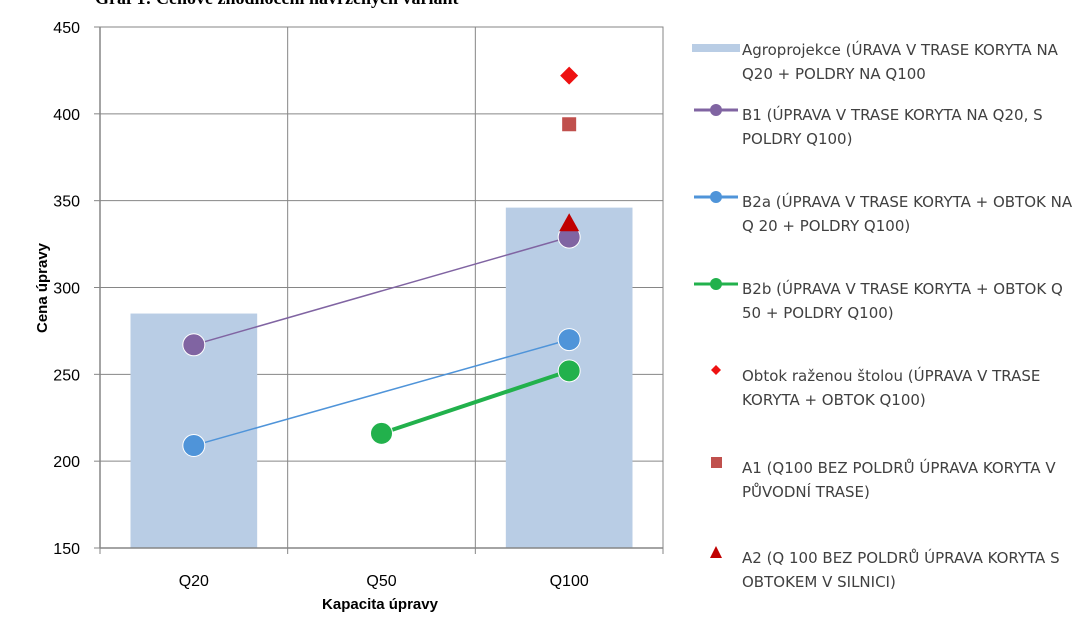 This screenshot has height=617, width=1088. Describe the element at coordinates (194, 581) in the screenshot. I see `x-tick-label: Q20` at that location.